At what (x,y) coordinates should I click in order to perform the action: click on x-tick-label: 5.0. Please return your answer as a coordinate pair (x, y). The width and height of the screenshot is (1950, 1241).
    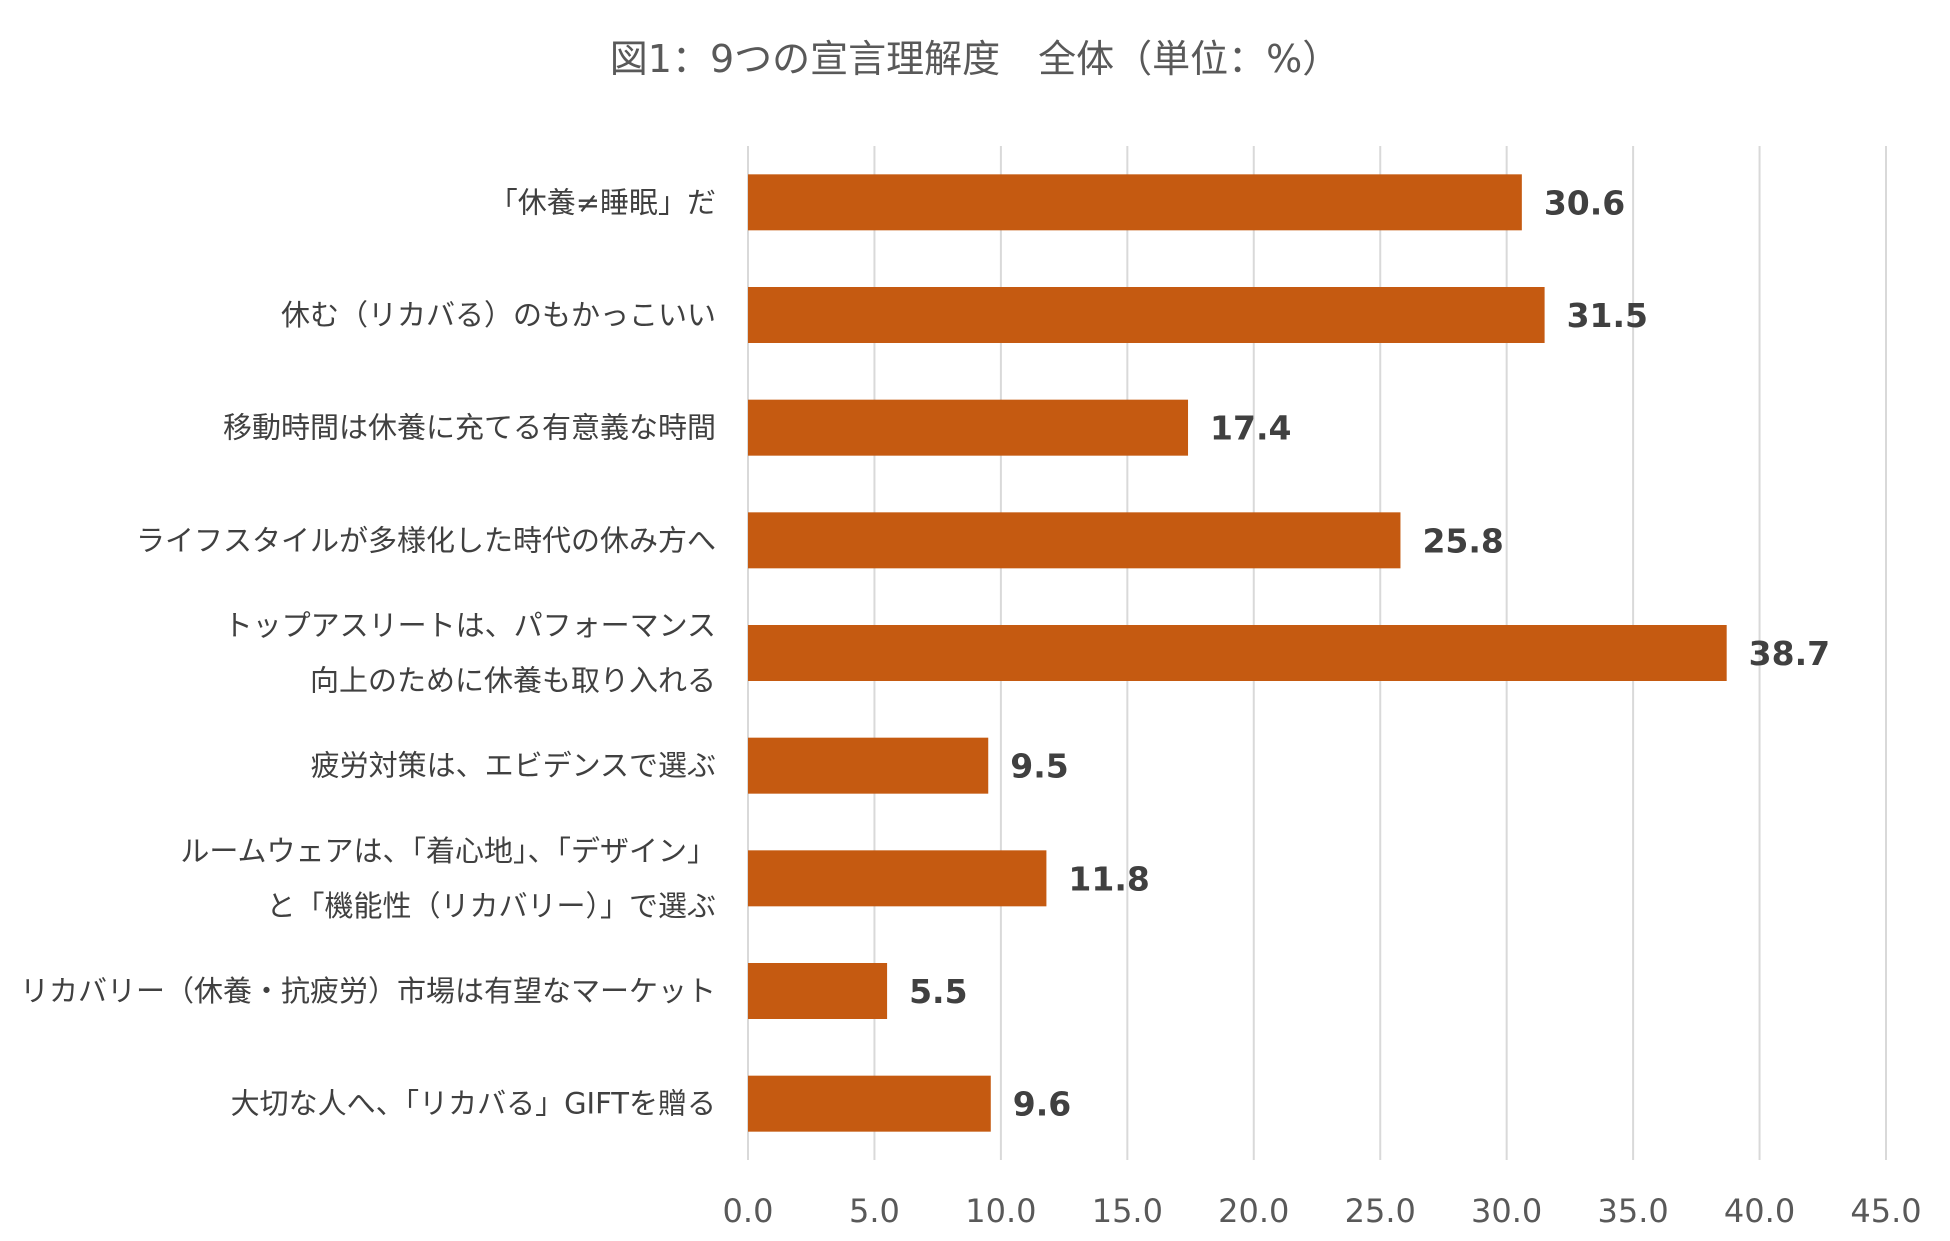
    Looking at the image, I should click on (874, 1211).